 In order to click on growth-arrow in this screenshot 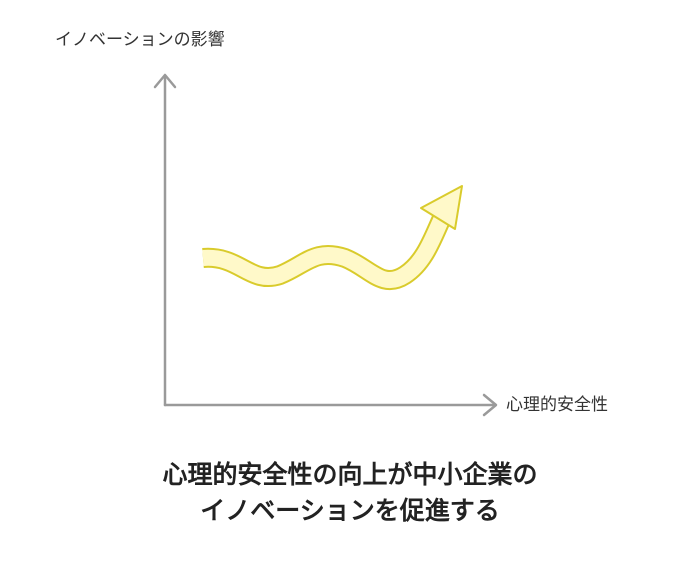, I will do `click(332, 238)`.